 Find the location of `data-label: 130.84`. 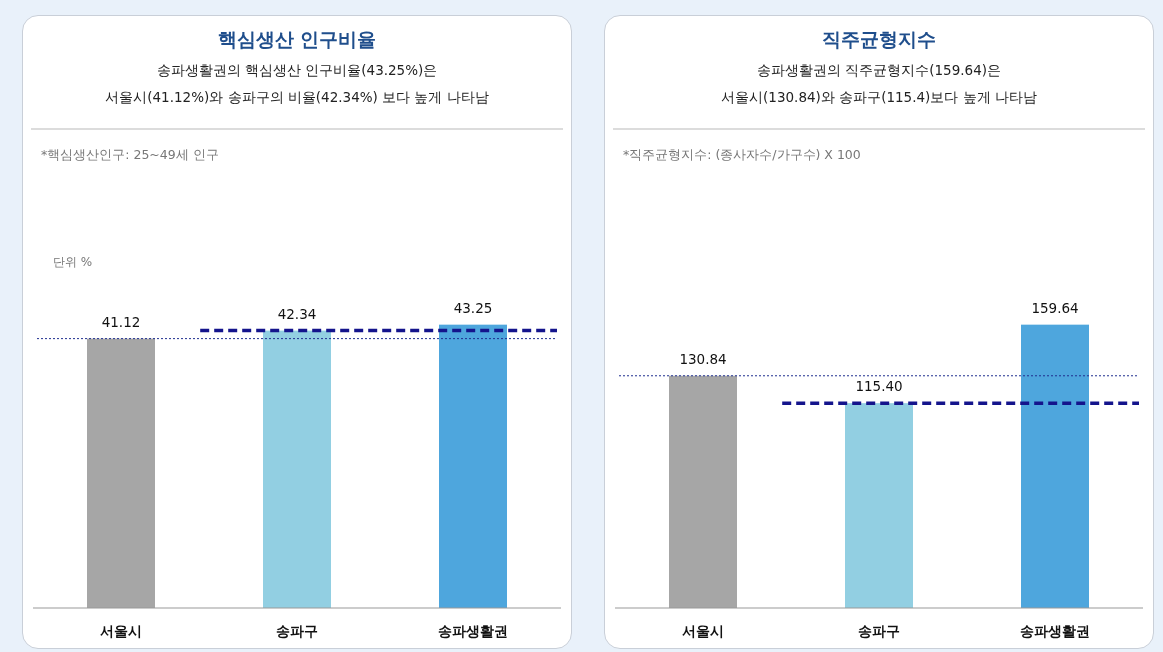

data-label: 130.84 is located at coordinates (703, 358).